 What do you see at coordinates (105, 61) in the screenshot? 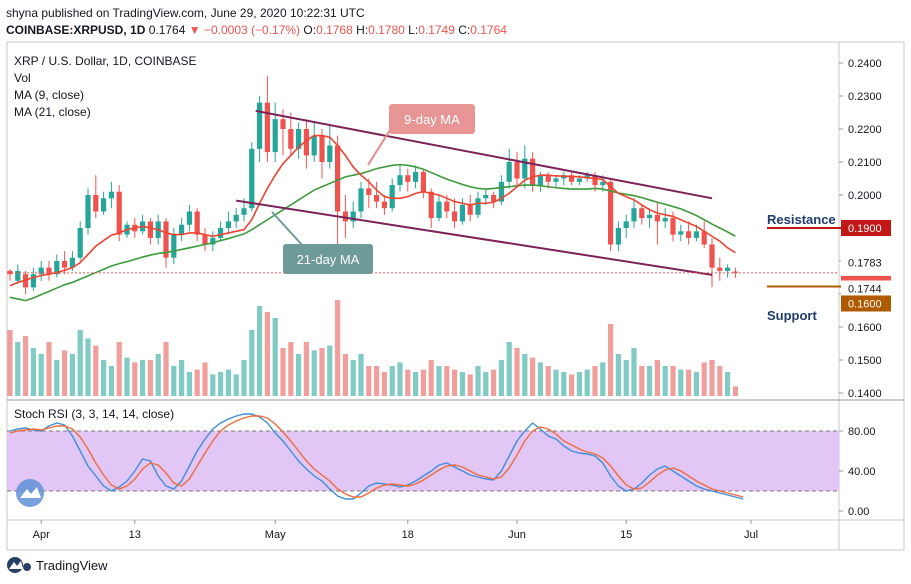
I see `chart-title: XRP / U.S. Dollar, 1D, COINBASE` at bounding box center [105, 61].